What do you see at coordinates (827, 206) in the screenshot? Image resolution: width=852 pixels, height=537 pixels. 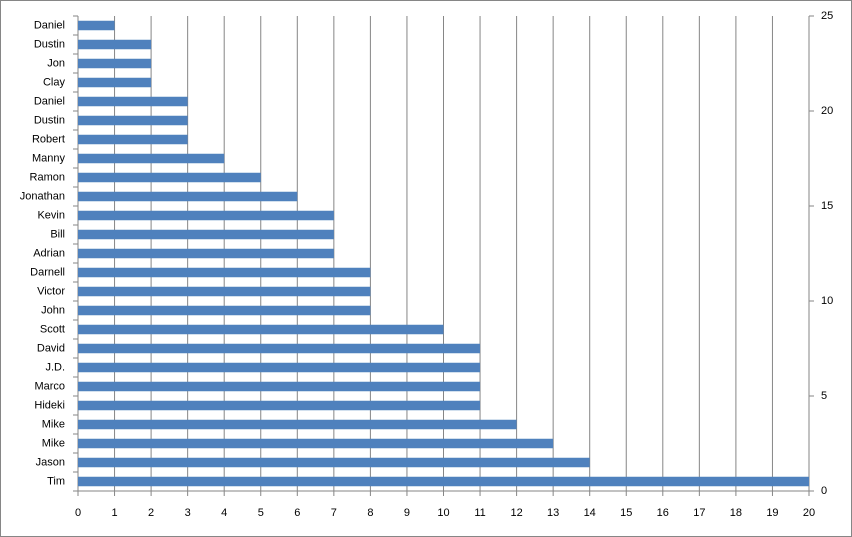 I see `y2-tick-label: 15` at bounding box center [827, 206].